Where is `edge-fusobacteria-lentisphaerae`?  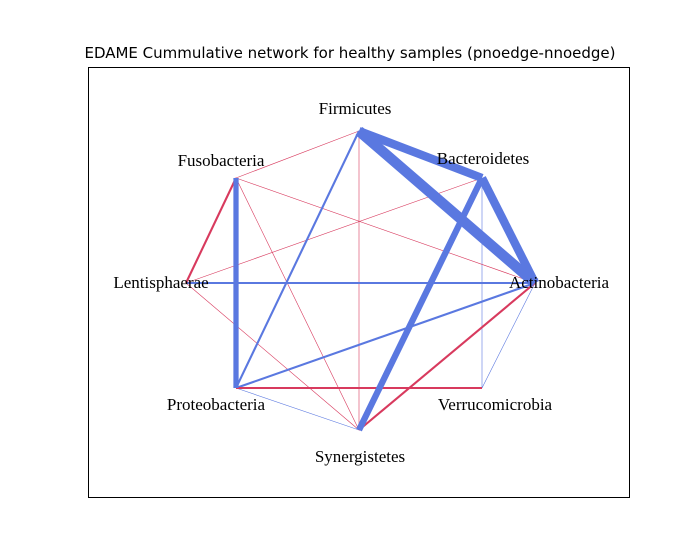
edge-fusobacteria-lentisphaerae is located at coordinates (211, 230).